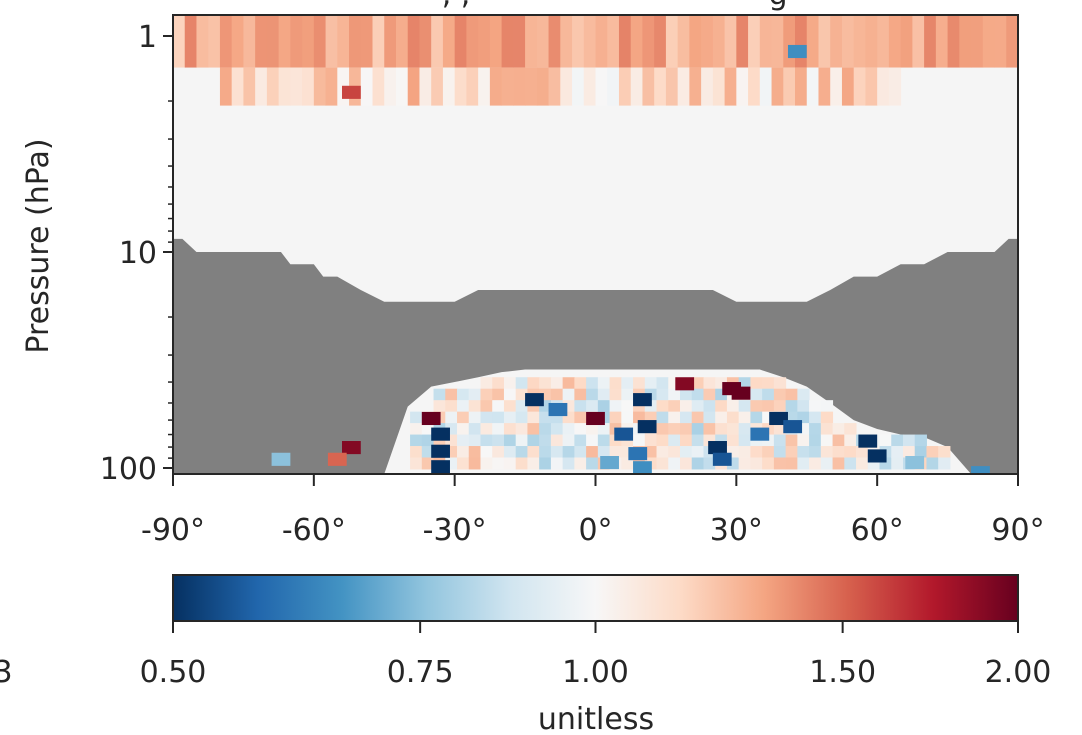 Image resolution: width=1082 pixels, height=735 pixels. What do you see at coordinates (877, 530) in the screenshot?
I see `x-tick-label: 60°` at bounding box center [877, 530].